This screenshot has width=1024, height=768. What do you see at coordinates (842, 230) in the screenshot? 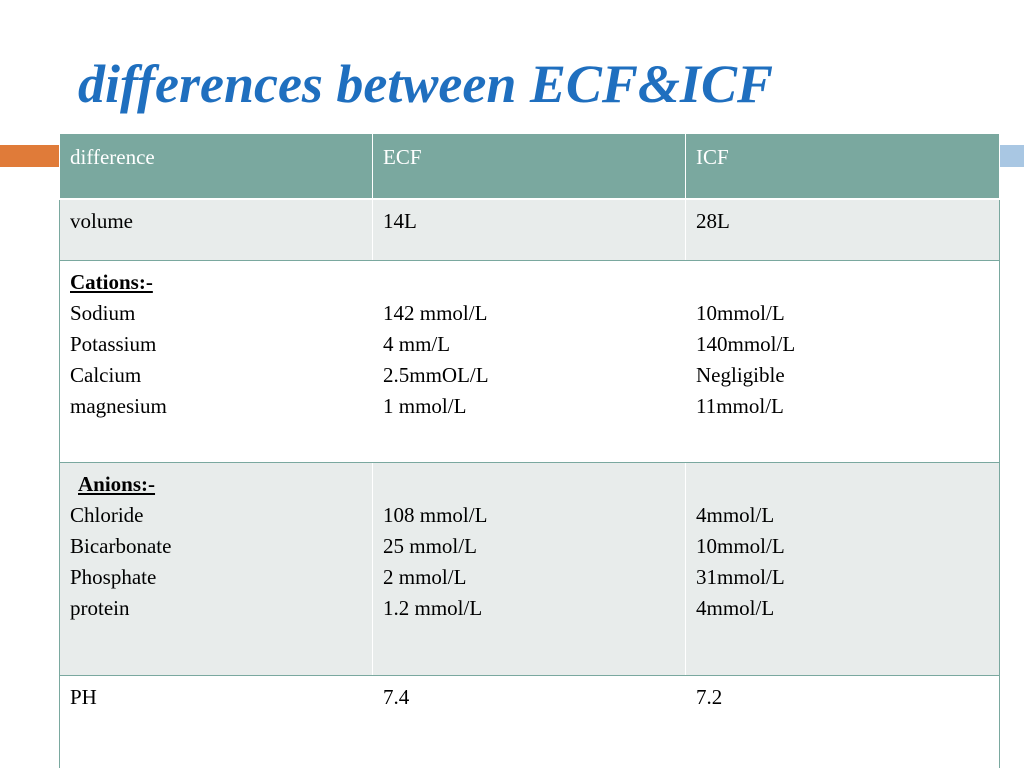
I see `volume-icf: 28L` at bounding box center [842, 230].